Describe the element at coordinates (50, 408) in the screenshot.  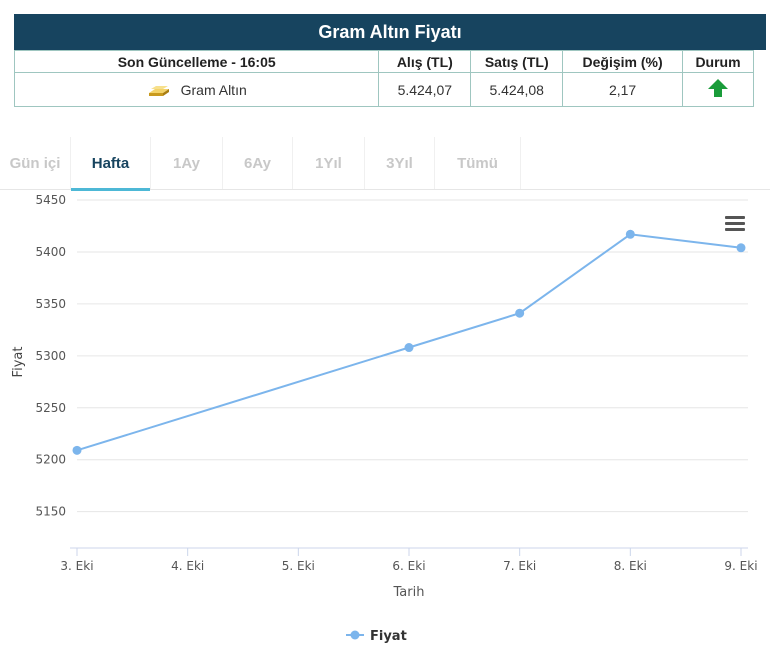
I see `y-tick-label: 5250` at that location.